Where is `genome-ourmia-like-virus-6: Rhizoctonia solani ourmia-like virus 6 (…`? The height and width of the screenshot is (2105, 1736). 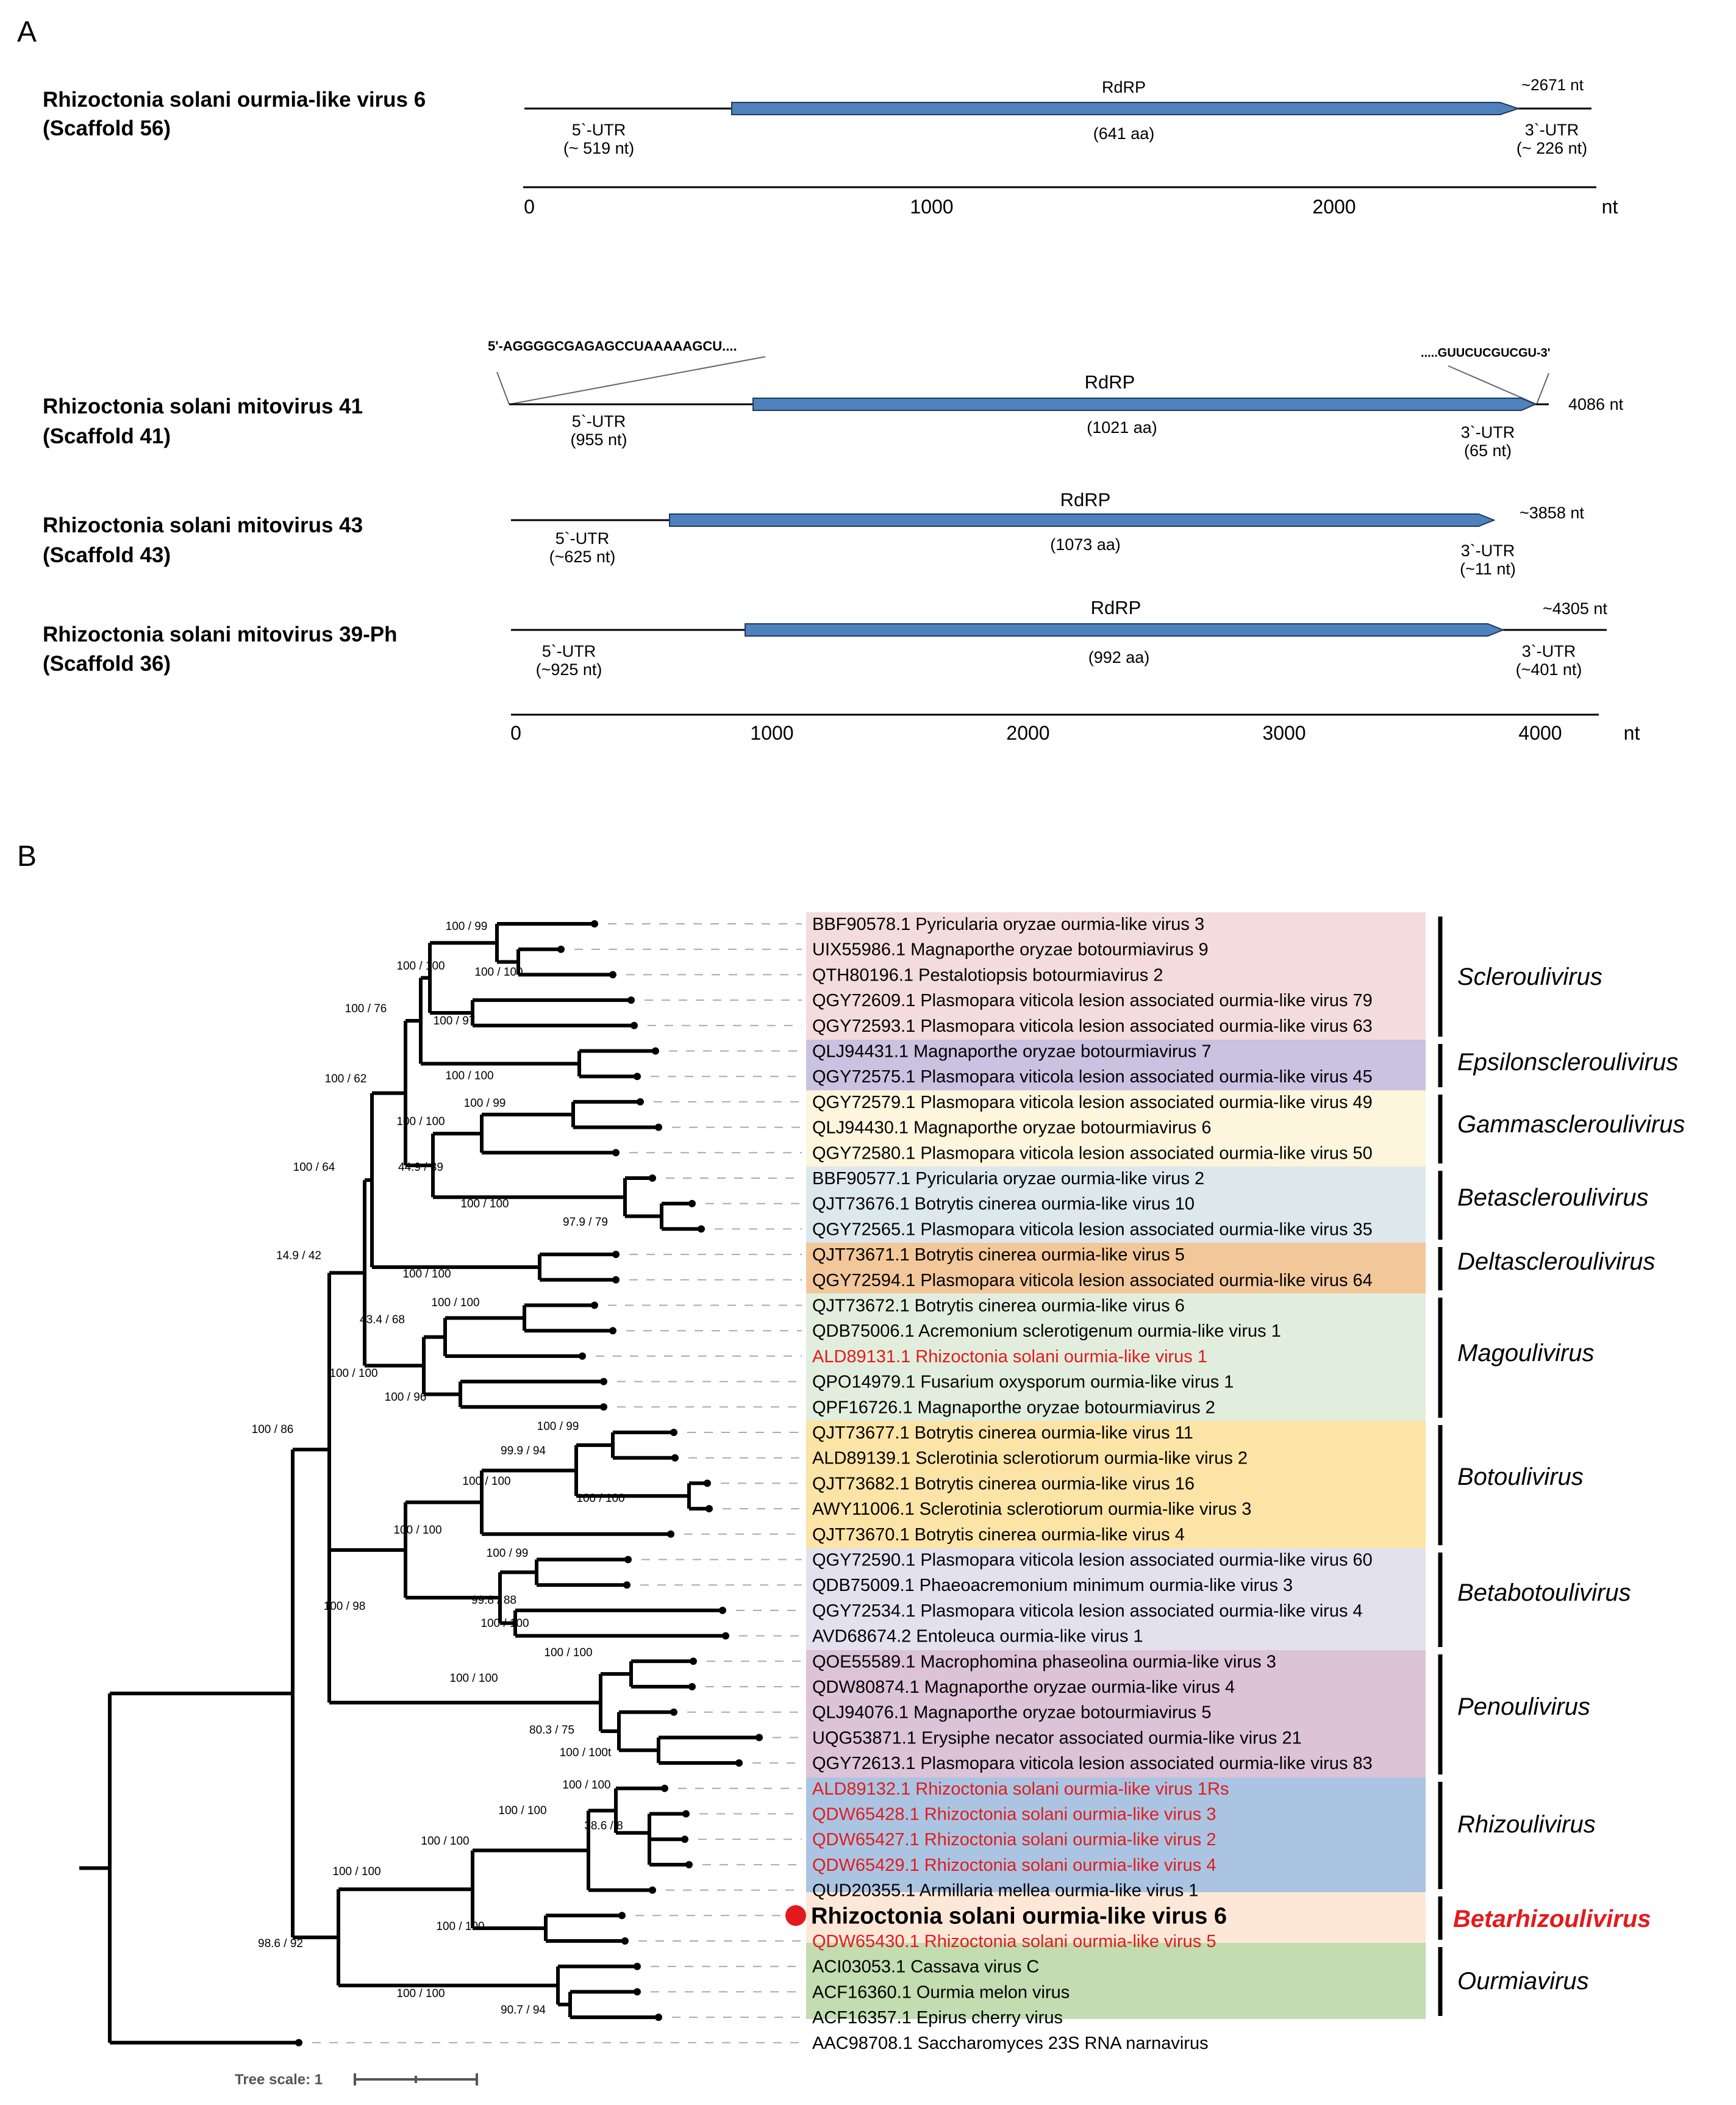
genome-ourmia-like-virus-6: Rhizoctonia solani ourmia-like virus 6 (… is located at coordinates (817, 116).